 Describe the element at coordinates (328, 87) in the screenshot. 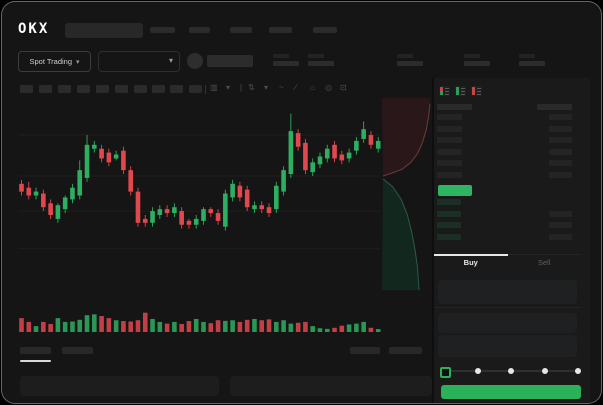

I see `settings-icon: ◎` at that location.